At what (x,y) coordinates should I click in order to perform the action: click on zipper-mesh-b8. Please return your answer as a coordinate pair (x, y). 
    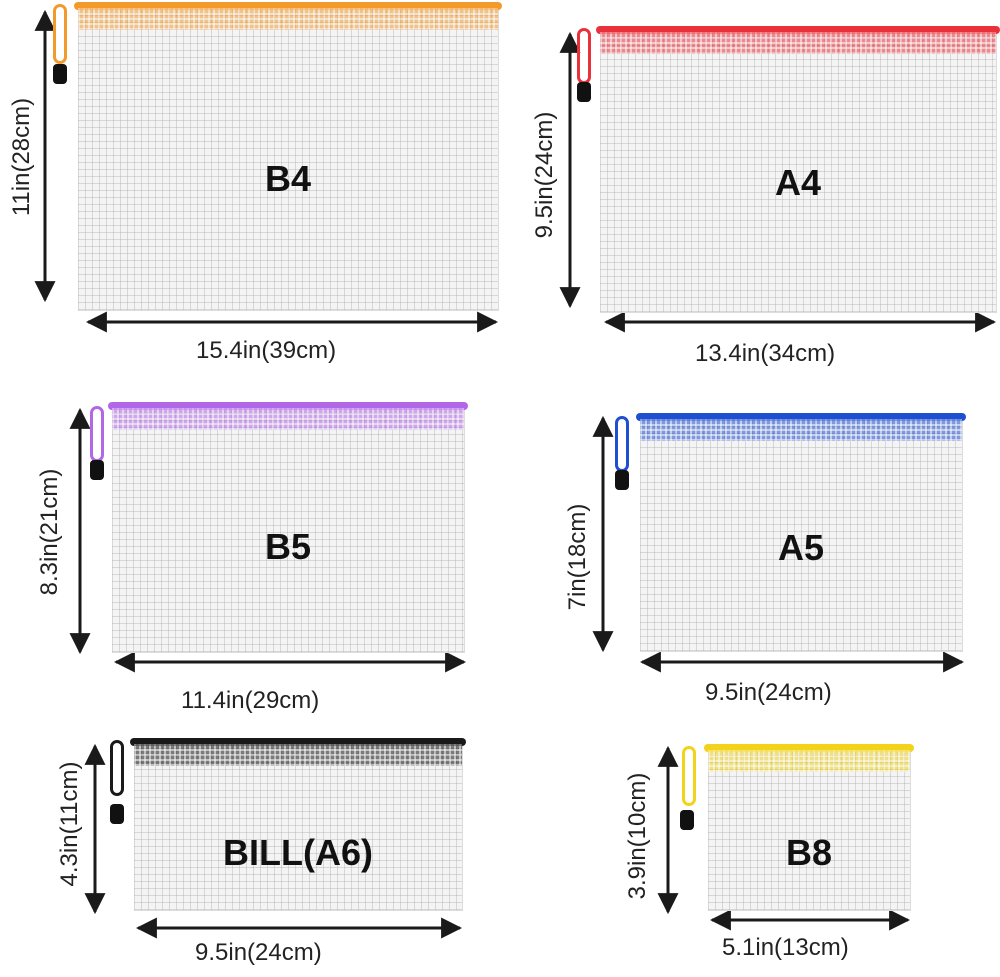
    Looking at the image, I should click on (809, 761).